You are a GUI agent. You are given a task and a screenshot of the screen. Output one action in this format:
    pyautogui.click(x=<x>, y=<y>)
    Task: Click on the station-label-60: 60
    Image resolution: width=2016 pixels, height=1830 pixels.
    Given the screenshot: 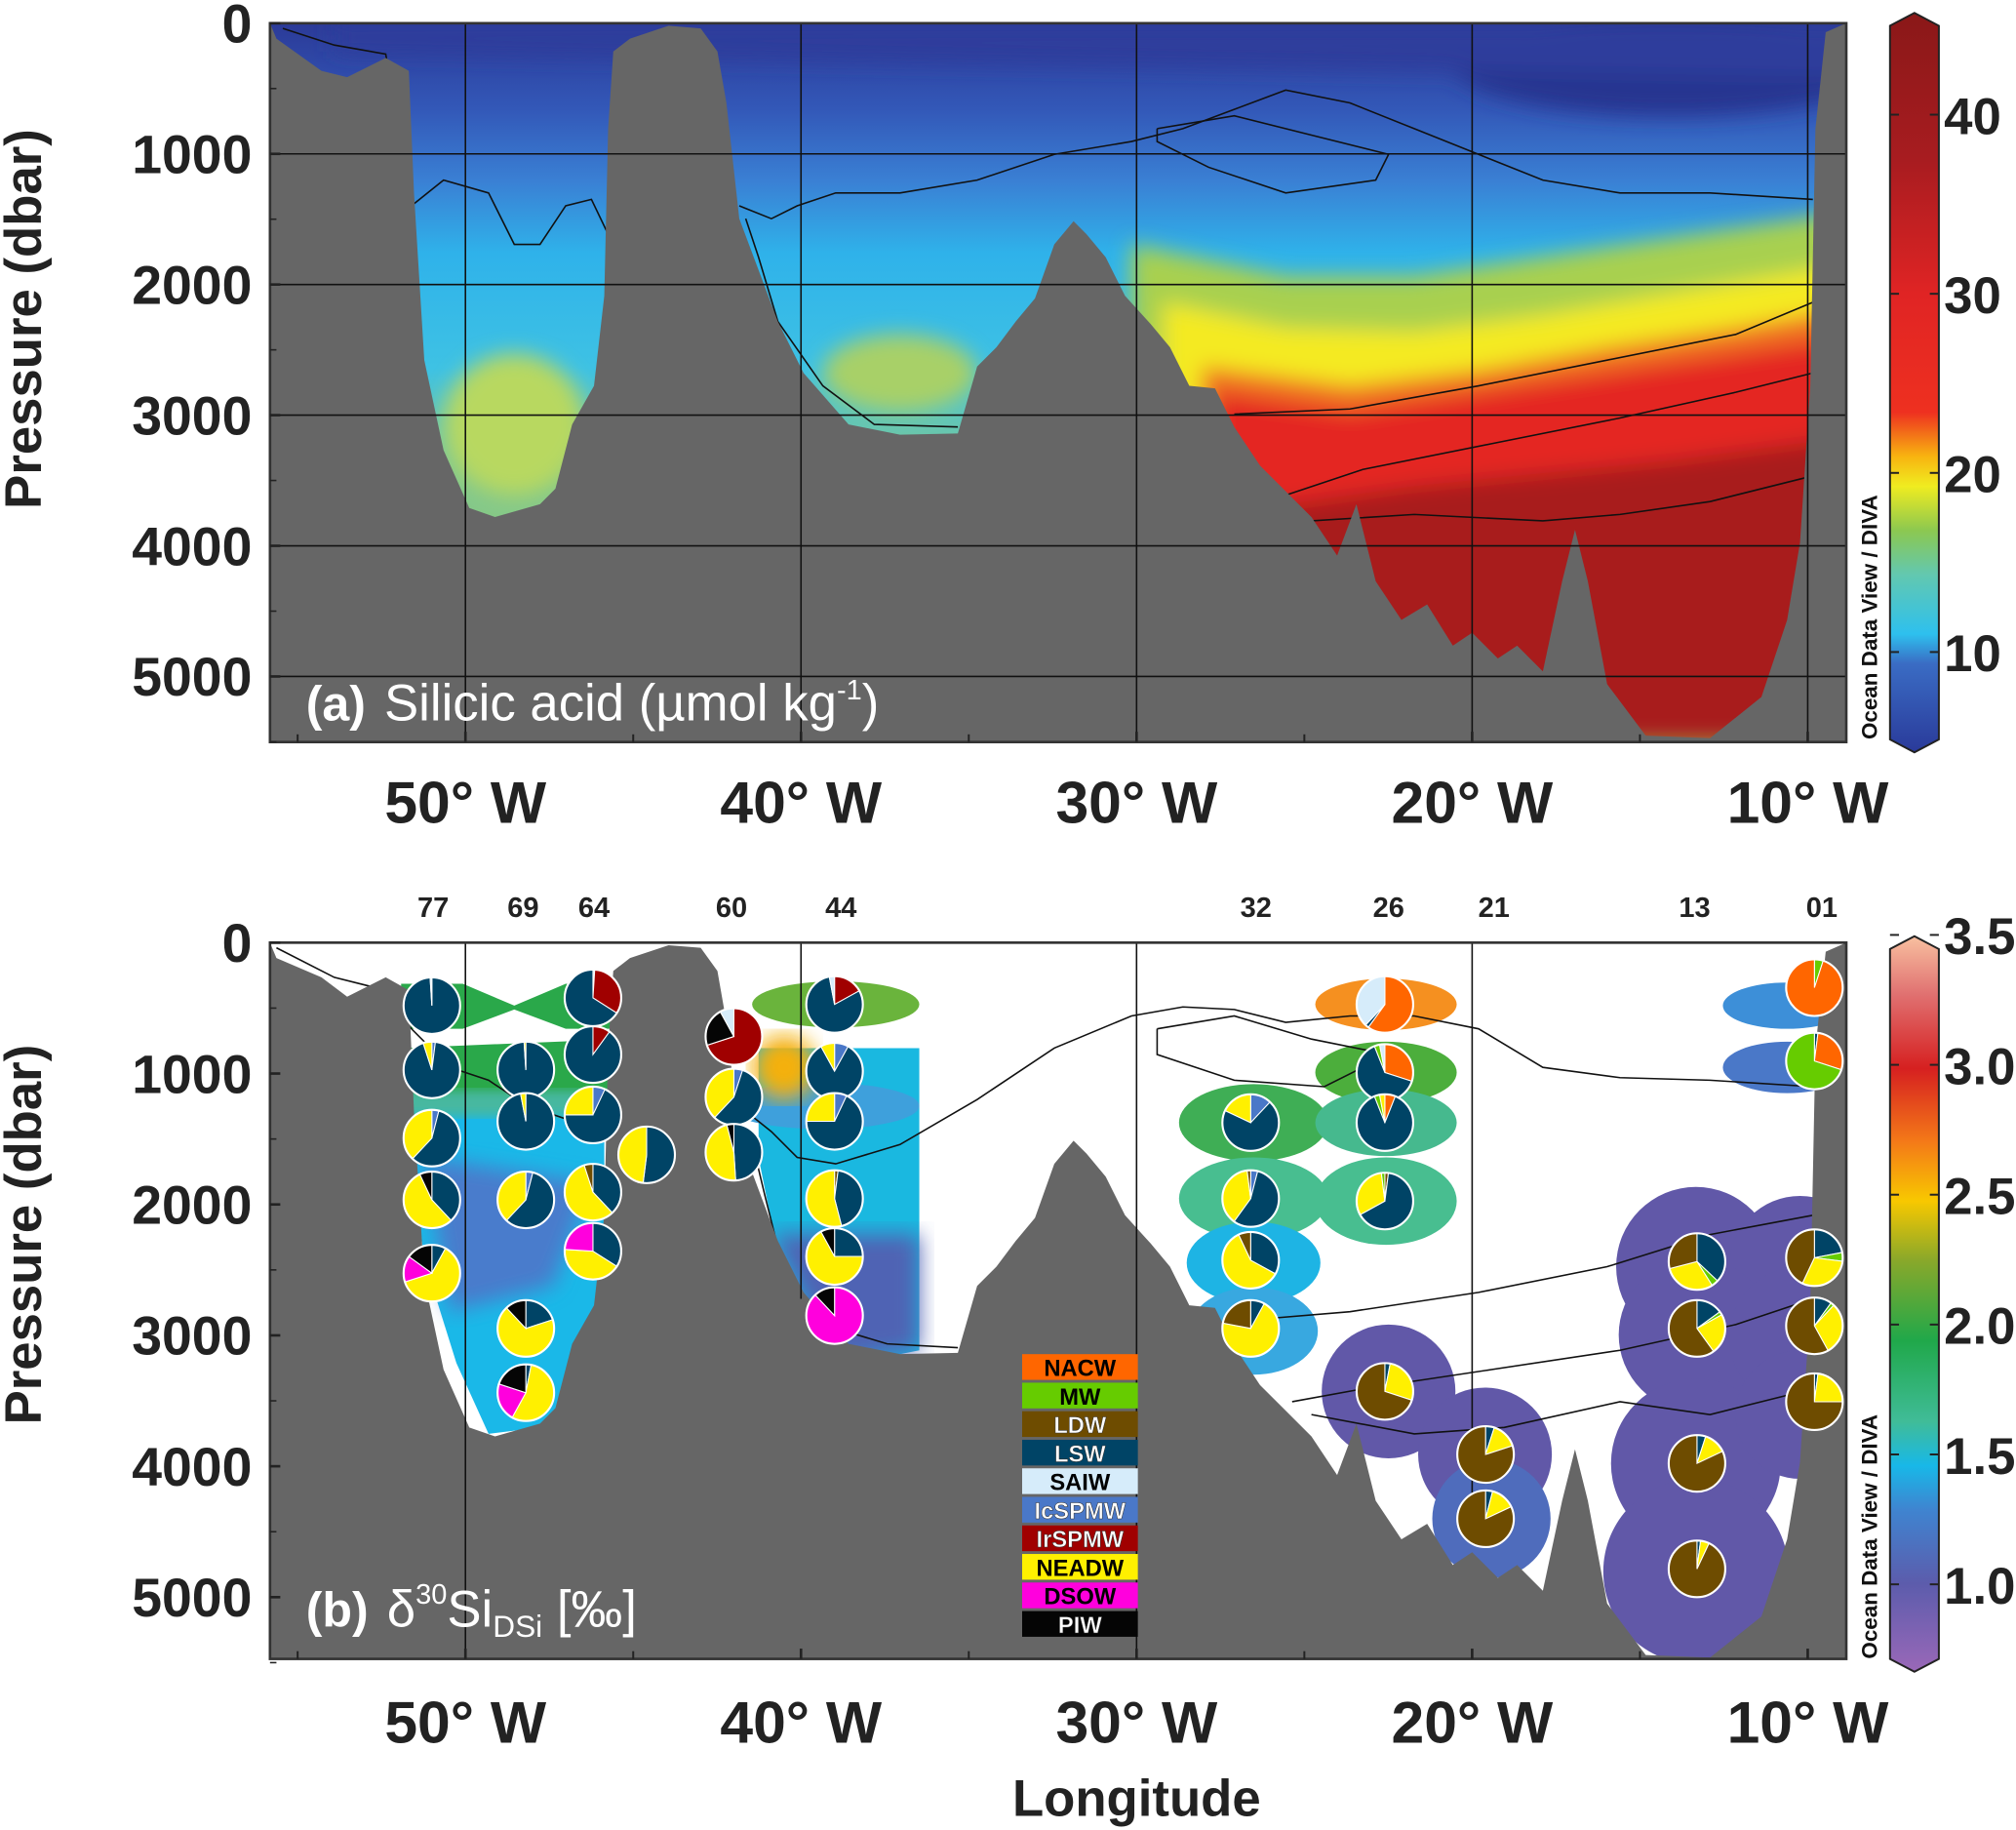 What is the action you would take?
    pyautogui.click(x=732, y=908)
    